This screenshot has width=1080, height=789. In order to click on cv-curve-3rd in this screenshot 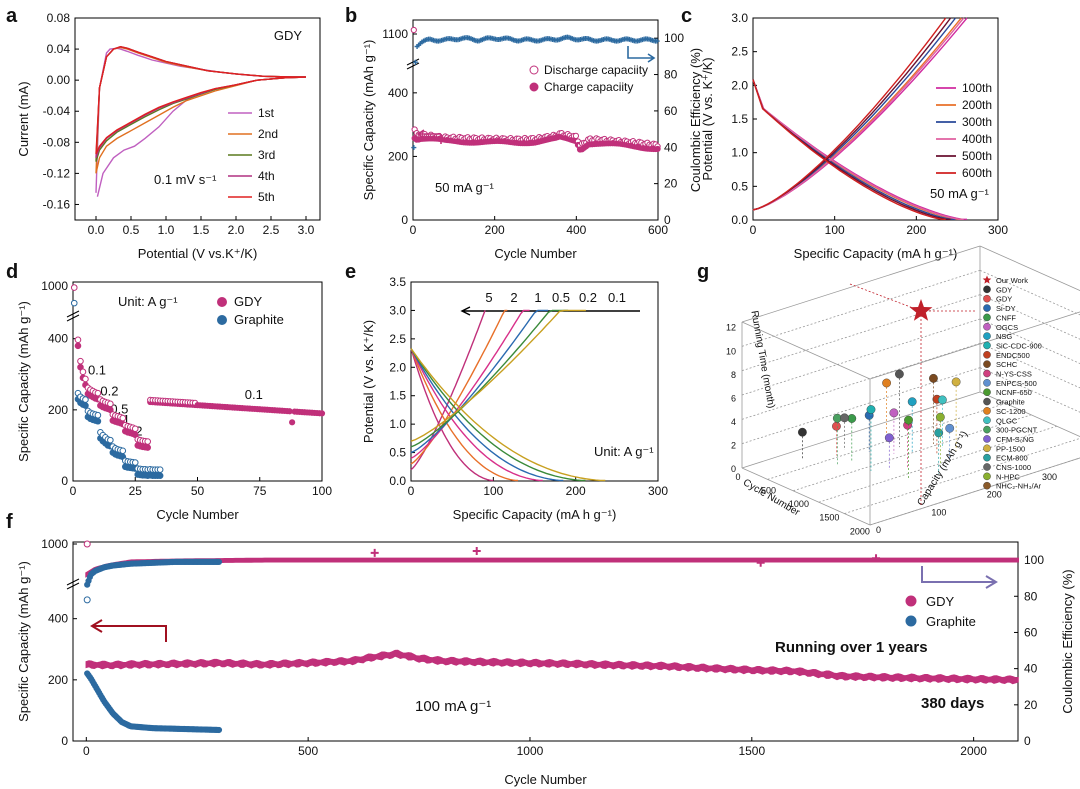, I will do `click(201, 103)`.